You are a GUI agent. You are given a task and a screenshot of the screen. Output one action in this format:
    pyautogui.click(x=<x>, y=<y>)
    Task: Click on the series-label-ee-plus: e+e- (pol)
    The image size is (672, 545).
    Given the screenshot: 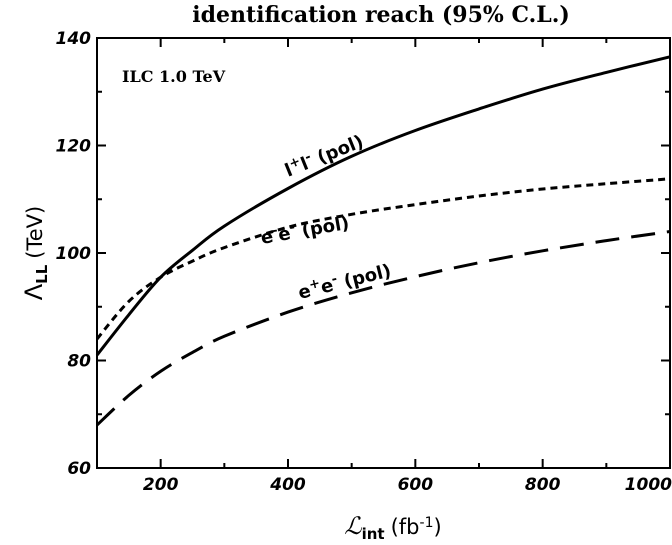 What is the action you would take?
    pyautogui.click(x=345, y=281)
    